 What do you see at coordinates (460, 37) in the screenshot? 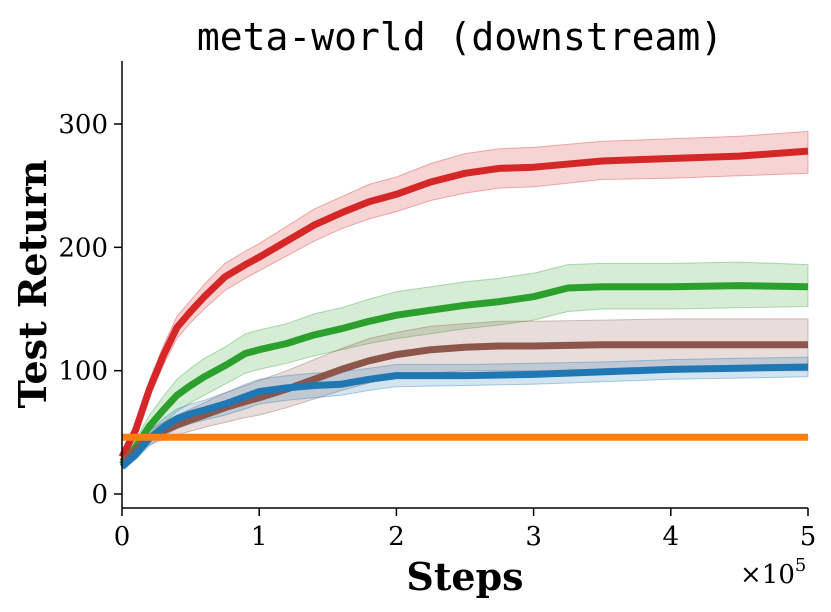
I see `chart-title: meta-world (downstream)` at bounding box center [460, 37].